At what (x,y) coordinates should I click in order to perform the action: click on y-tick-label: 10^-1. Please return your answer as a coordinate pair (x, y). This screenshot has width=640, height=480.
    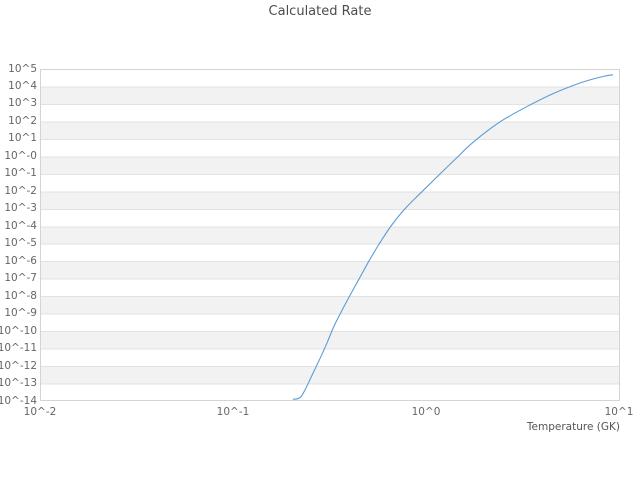
    Looking at the image, I should click on (20, 173).